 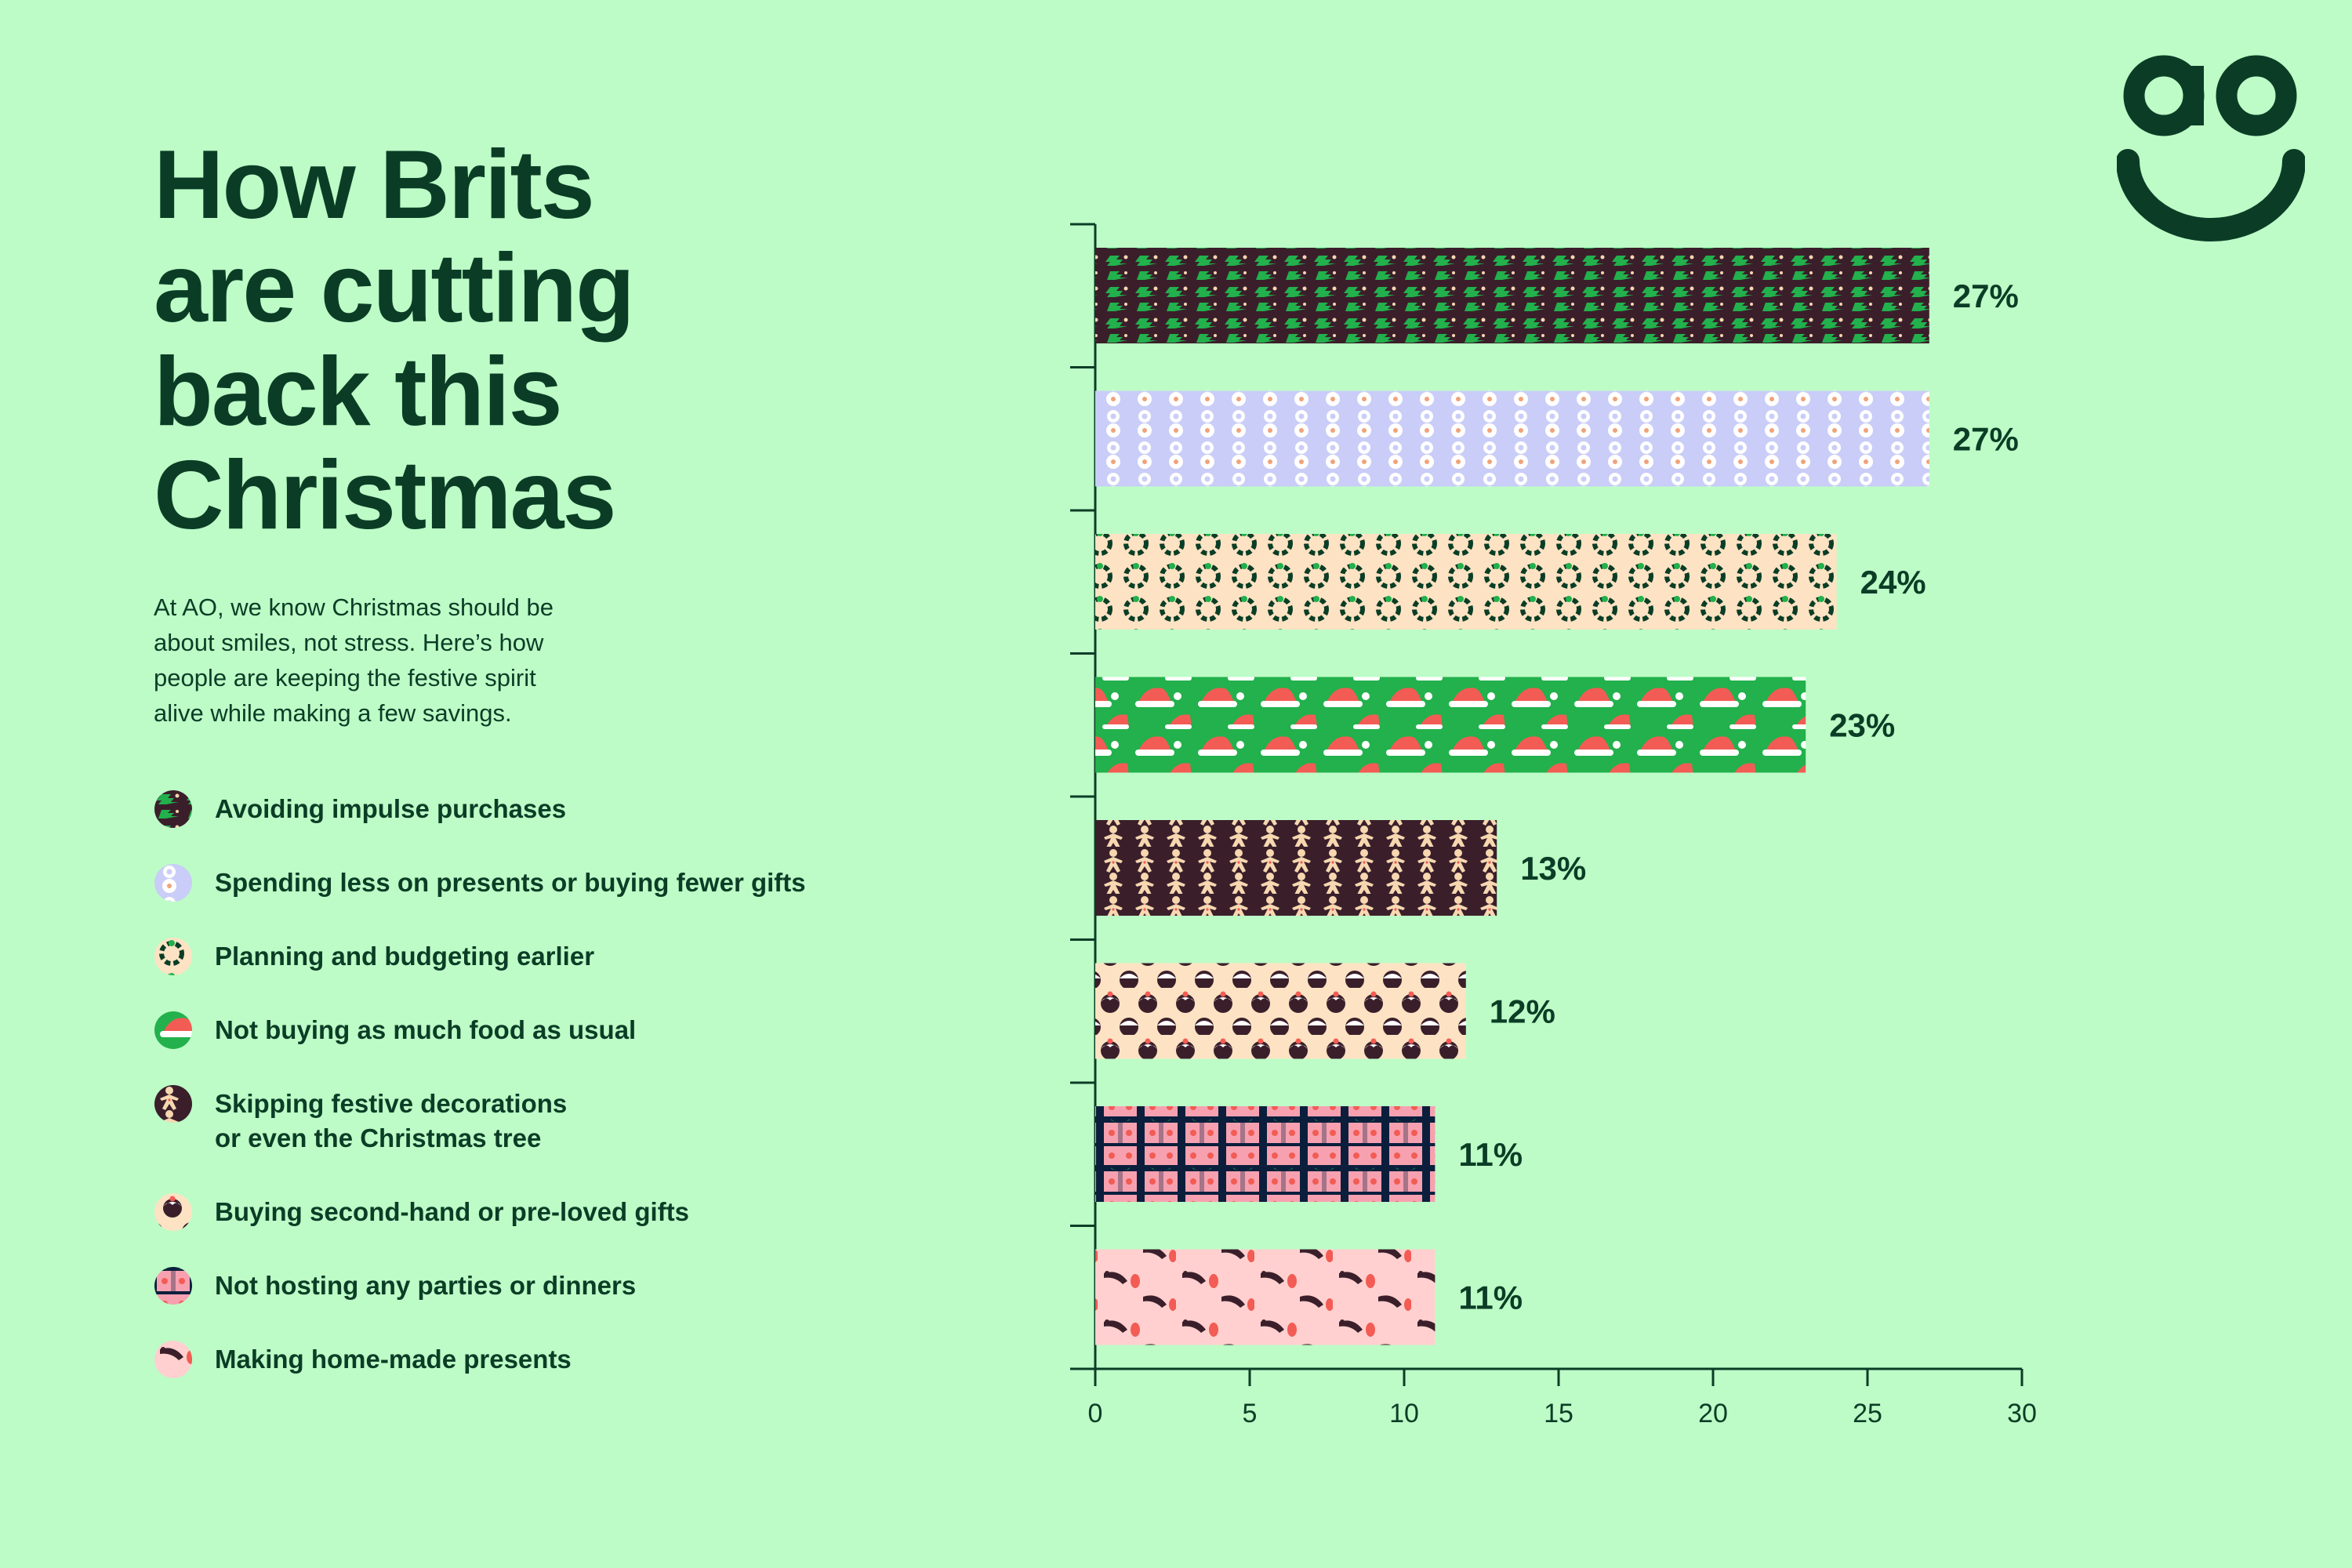 What do you see at coordinates (1512, 295) in the screenshot?
I see `bar-christmas-tree` at bounding box center [1512, 295].